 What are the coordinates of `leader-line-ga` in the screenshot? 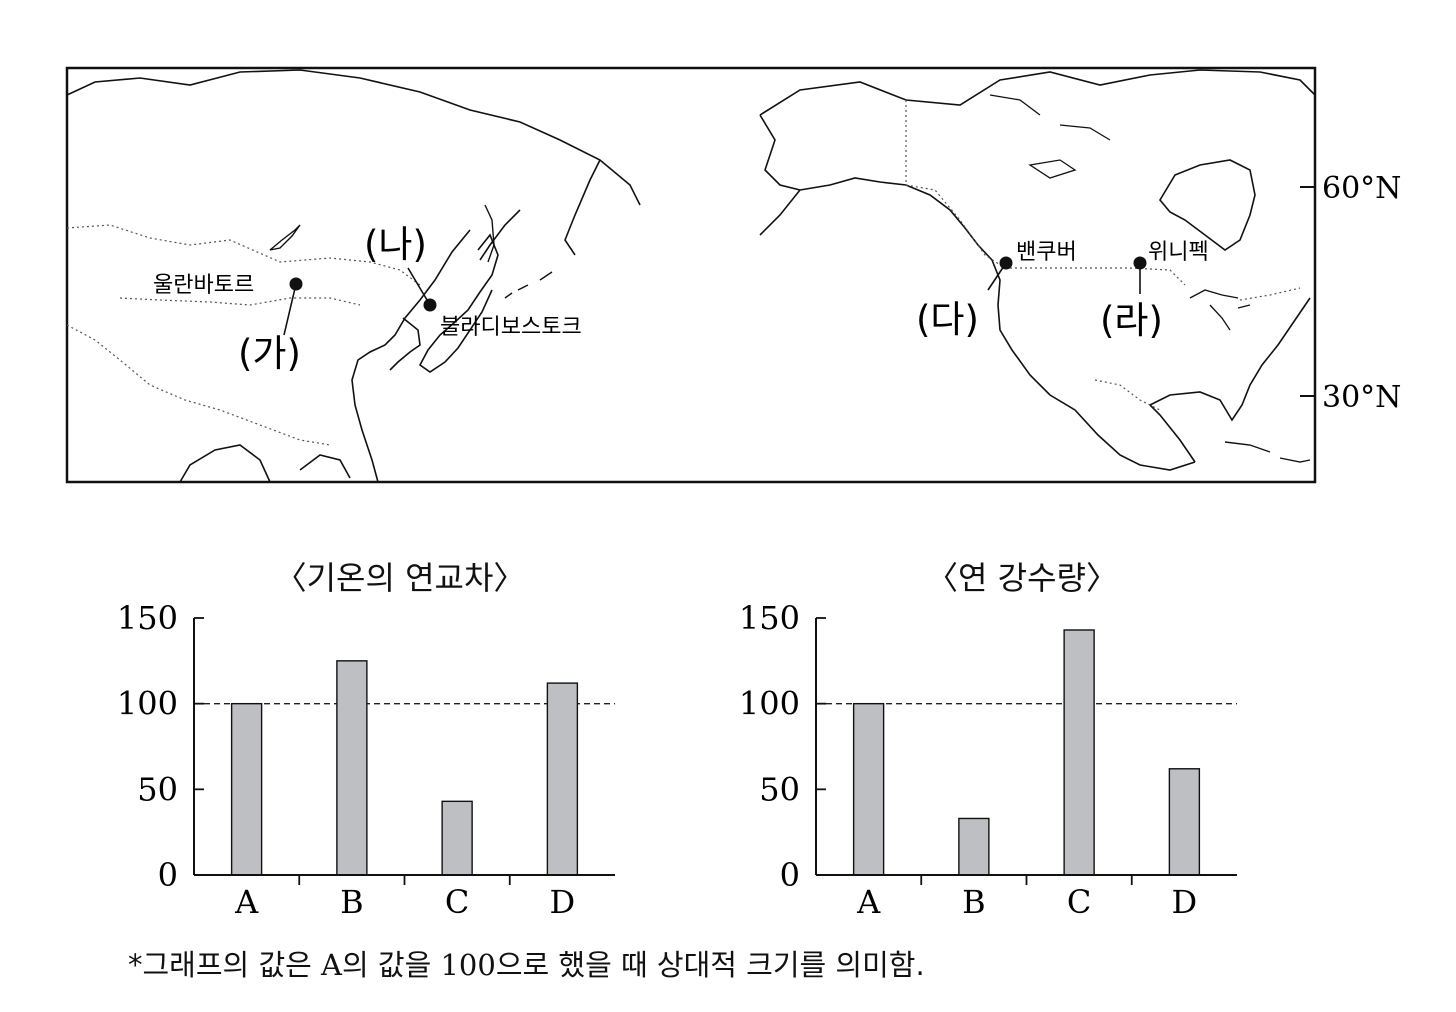 It's located at (290, 309).